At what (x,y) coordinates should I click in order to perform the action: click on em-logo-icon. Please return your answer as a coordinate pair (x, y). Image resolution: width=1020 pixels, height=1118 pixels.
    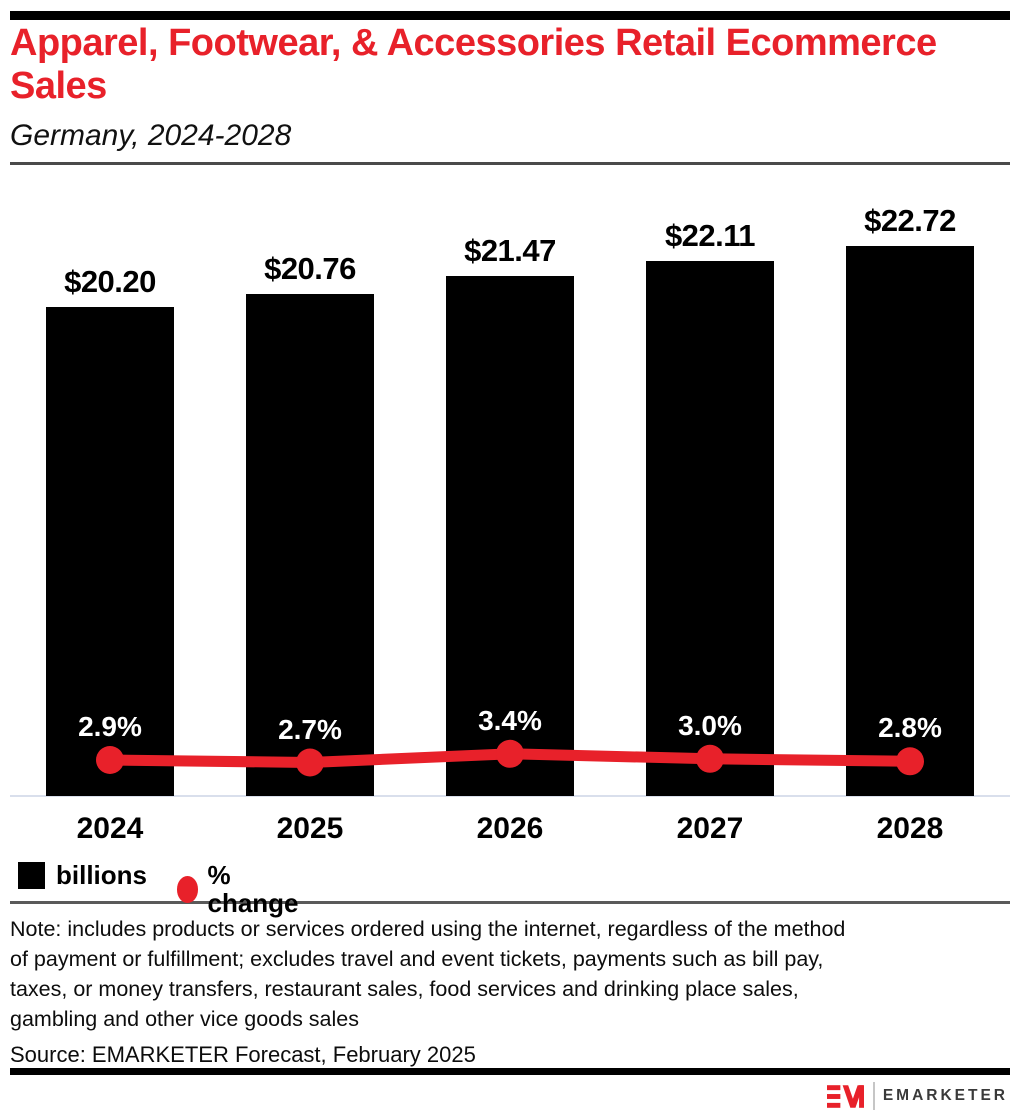
    Looking at the image, I should click on (845, 1096).